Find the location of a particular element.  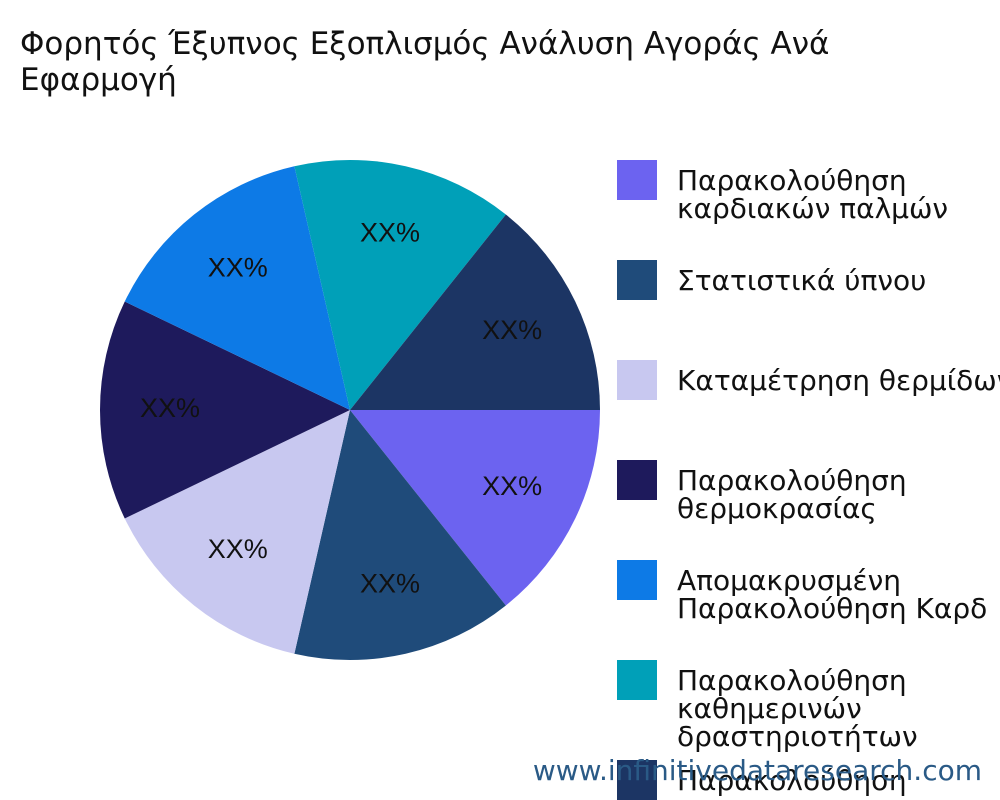

legend-label: Παρακολούθηση is located at coordinates (792, 780).